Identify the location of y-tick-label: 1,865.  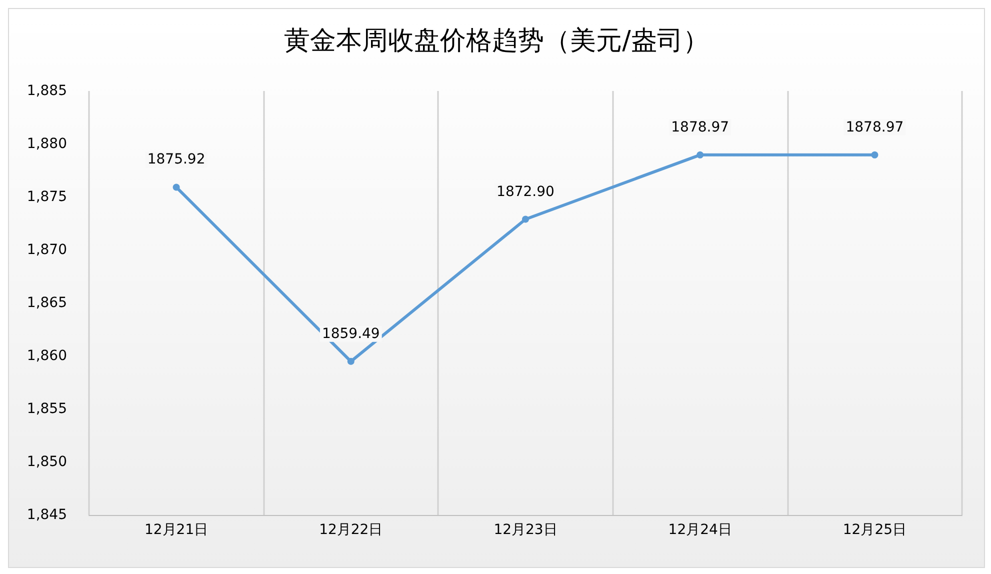
(46, 303).